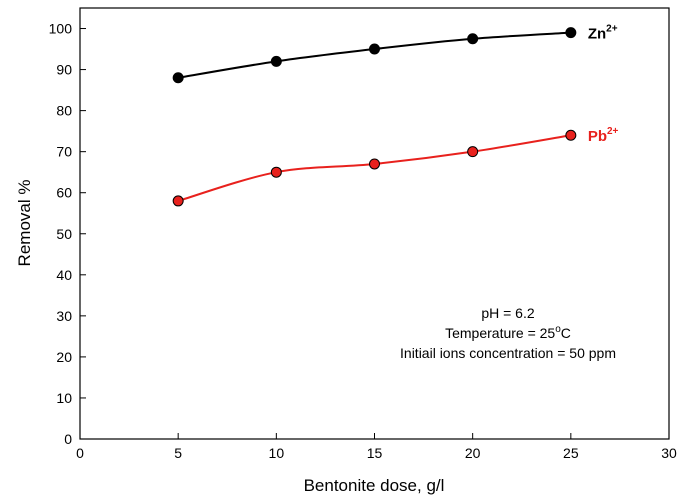 The width and height of the screenshot is (686, 499). What do you see at coordinates (64, 275) in the screenshot?
I see `y-tick-label: 40` at bounding box center [64, 275].